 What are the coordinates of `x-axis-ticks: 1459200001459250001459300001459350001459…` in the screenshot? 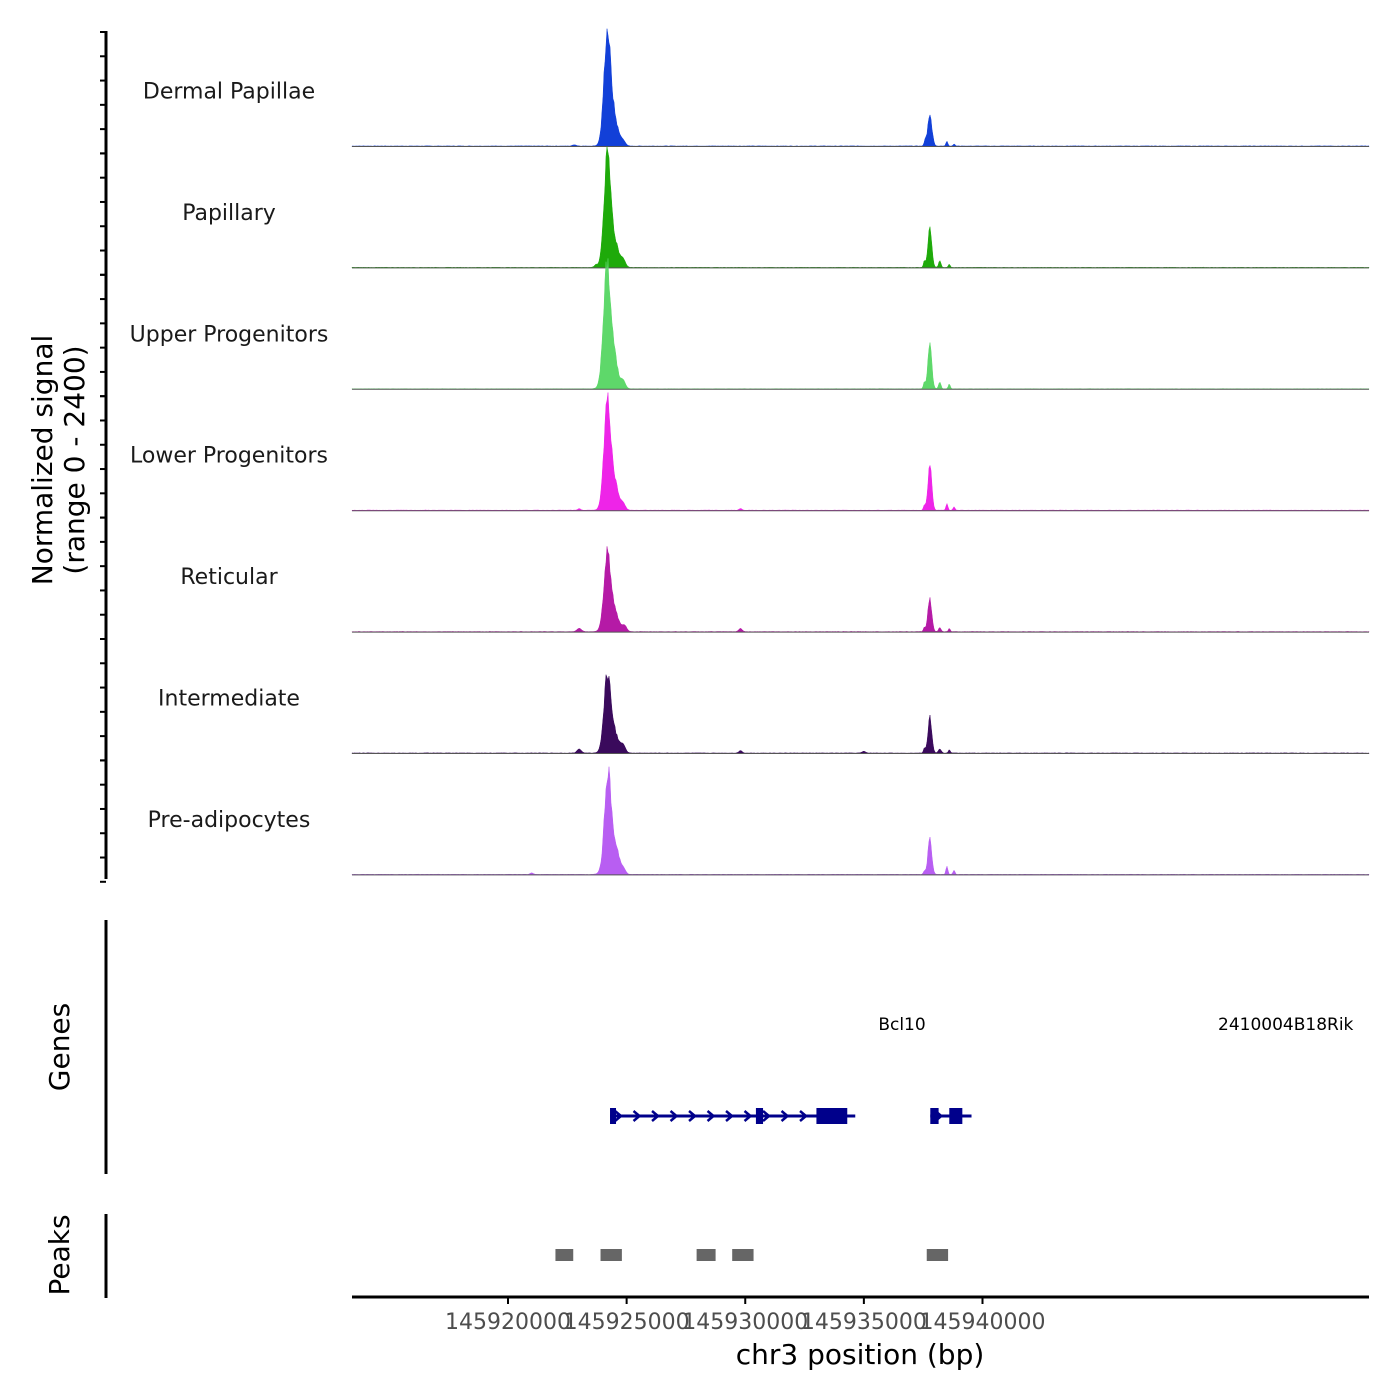 It's located at (745, 1316).